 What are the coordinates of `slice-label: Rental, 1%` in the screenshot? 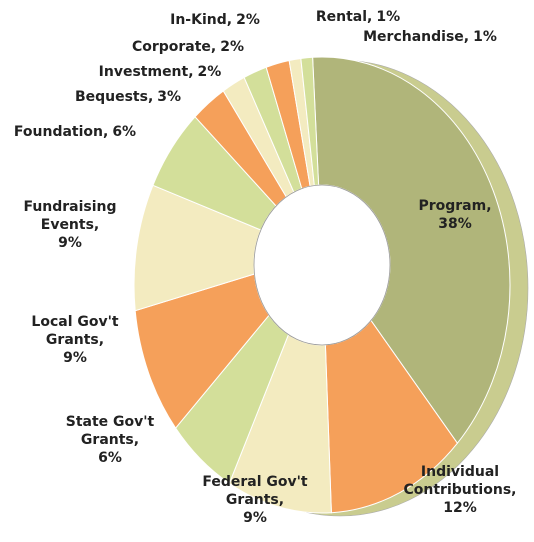 It's located at (358, 17).